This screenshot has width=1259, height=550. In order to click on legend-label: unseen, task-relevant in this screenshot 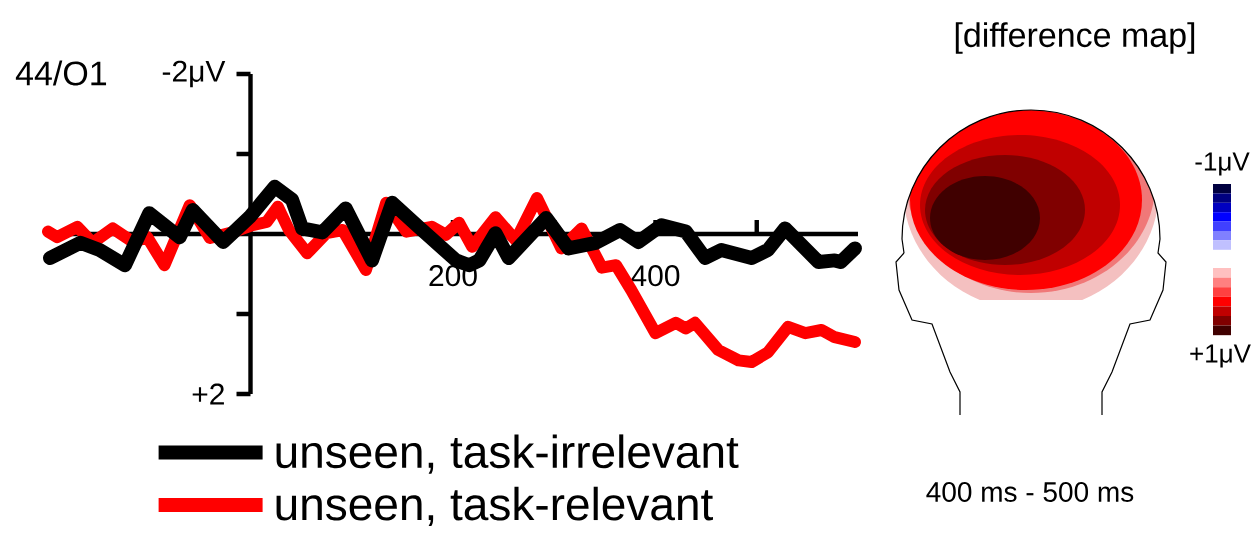, I will do `click(494, 506)`.